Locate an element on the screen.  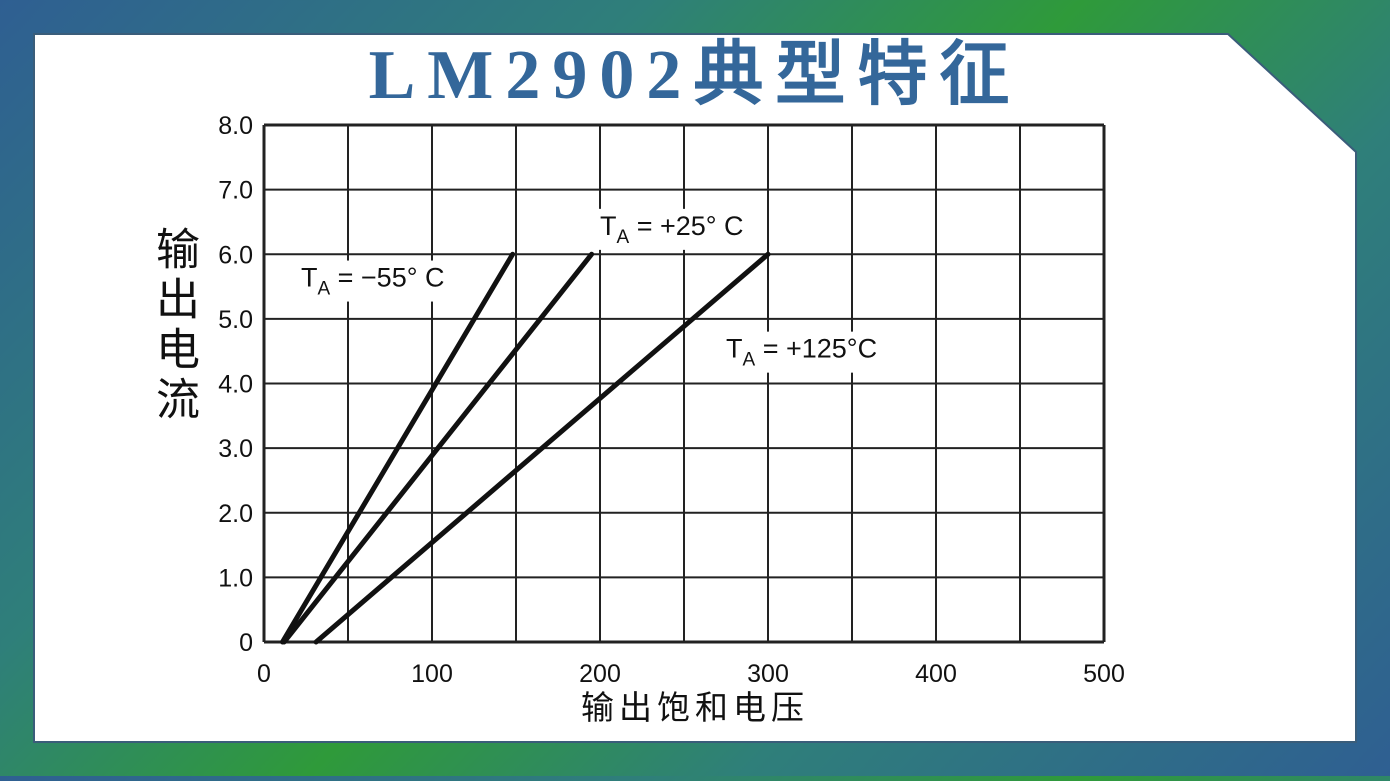
series-annotation-0: TA = −55° C is located at coordinates (373, 281).